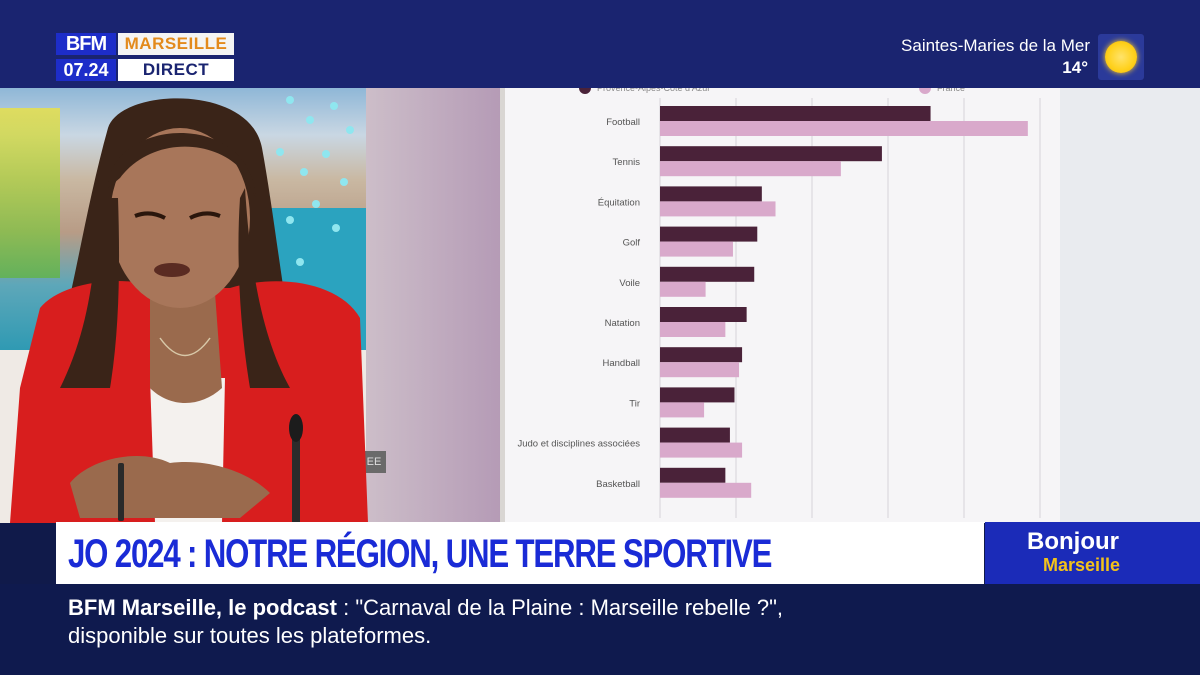 The width and height of the screenshot is (1200, 675). Describe the element at coordinates (374, 462) in the screenshot. I see `screen-tag: EE` at that location.